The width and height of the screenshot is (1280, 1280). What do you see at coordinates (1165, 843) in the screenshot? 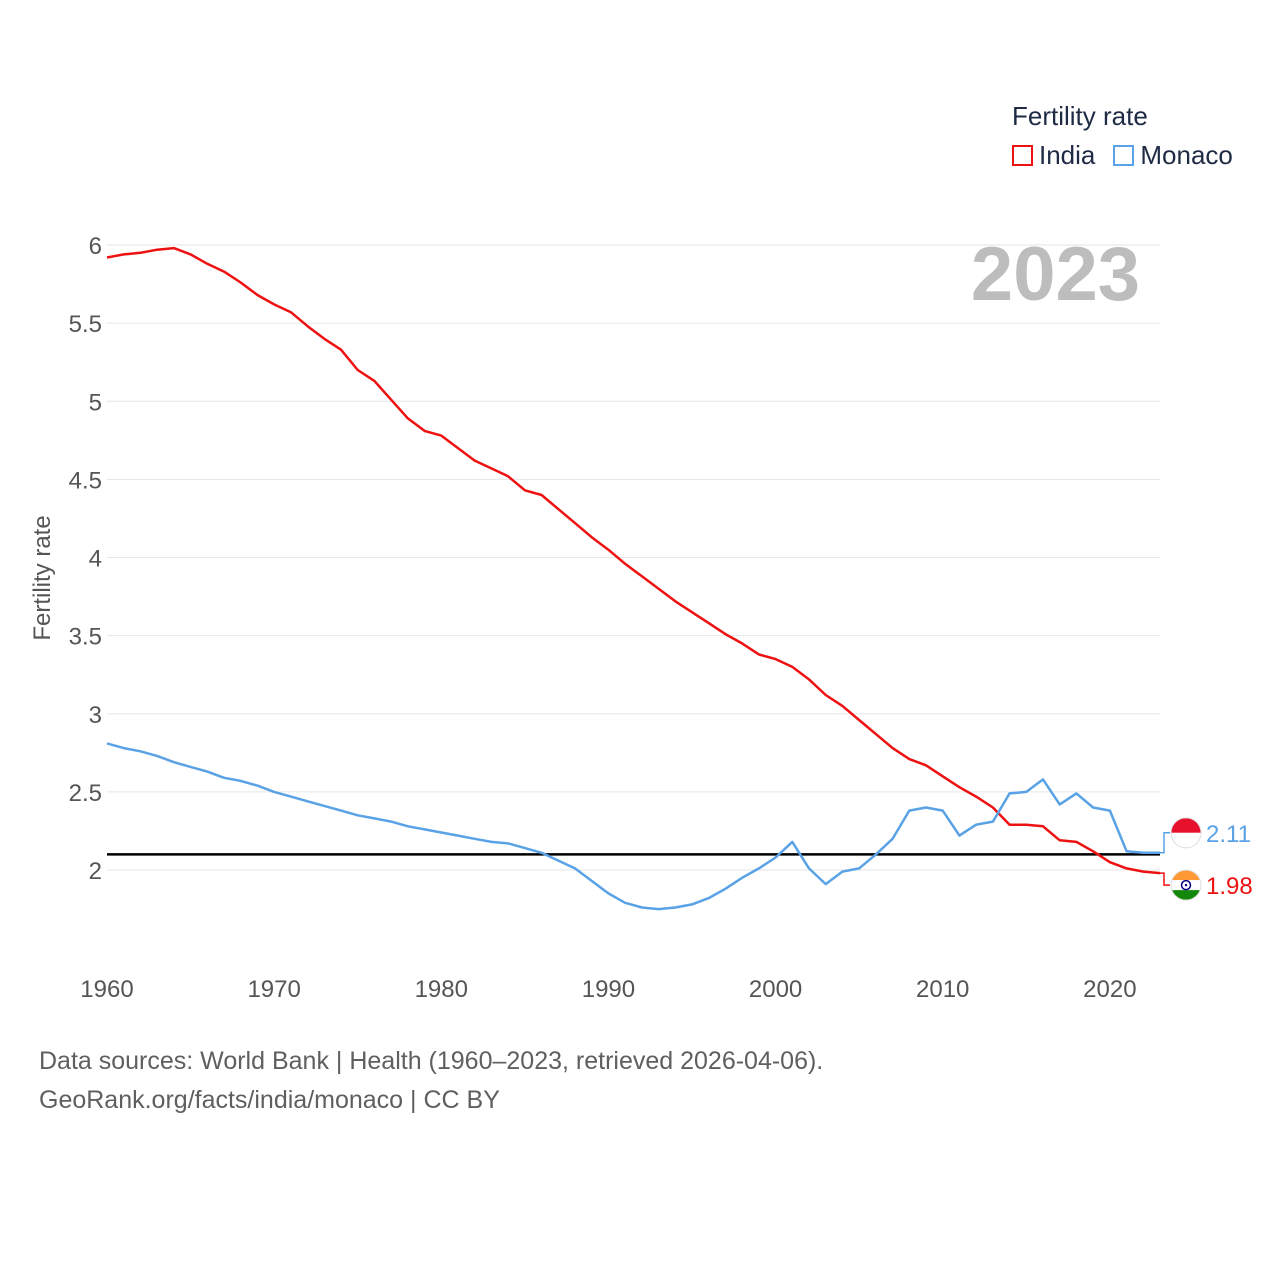
I see `end-connector-monaco` at bounding box center [1165, 843].